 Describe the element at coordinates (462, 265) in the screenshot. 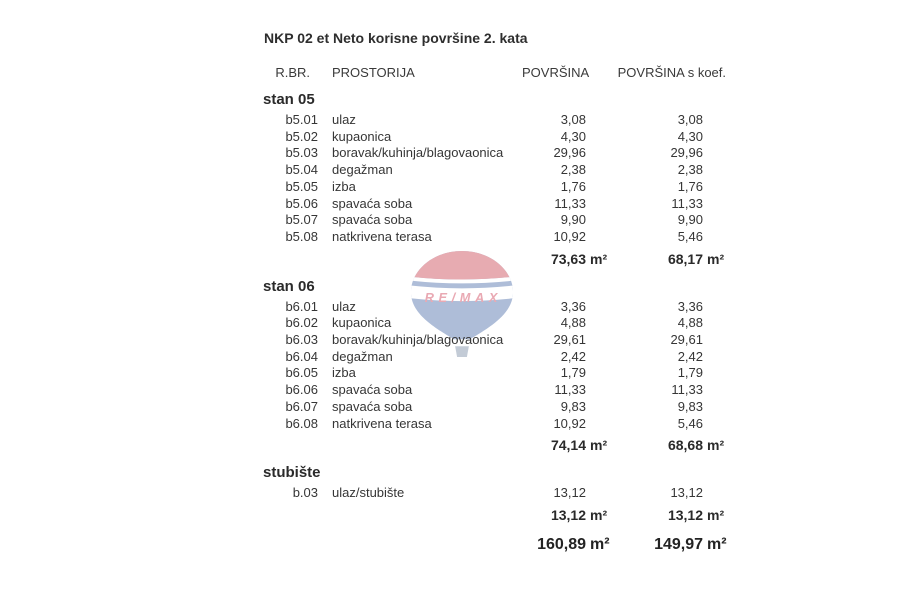

I see `balloon-red-dome` at that location.